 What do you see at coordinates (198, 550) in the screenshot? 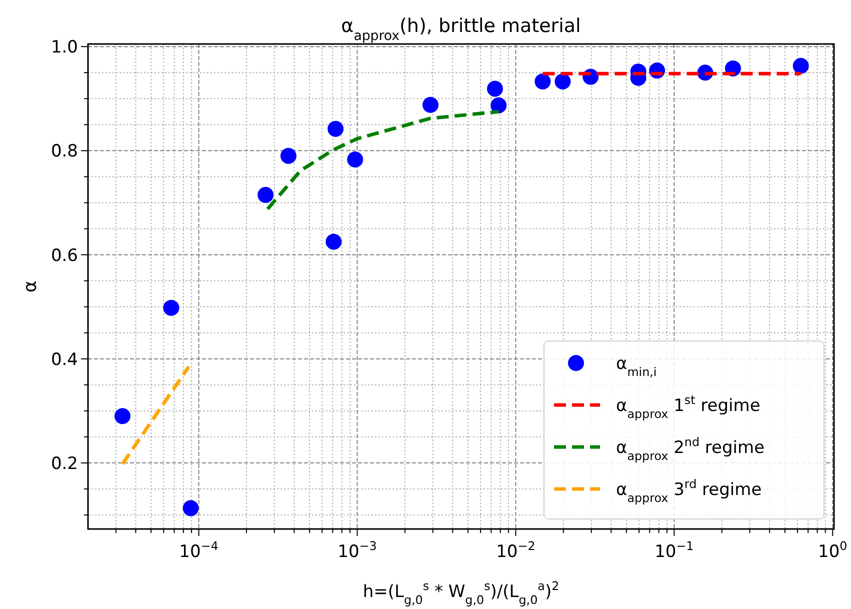
I see `x-tick-label: 10$^{−4}$` at bounding box center [198, 550].